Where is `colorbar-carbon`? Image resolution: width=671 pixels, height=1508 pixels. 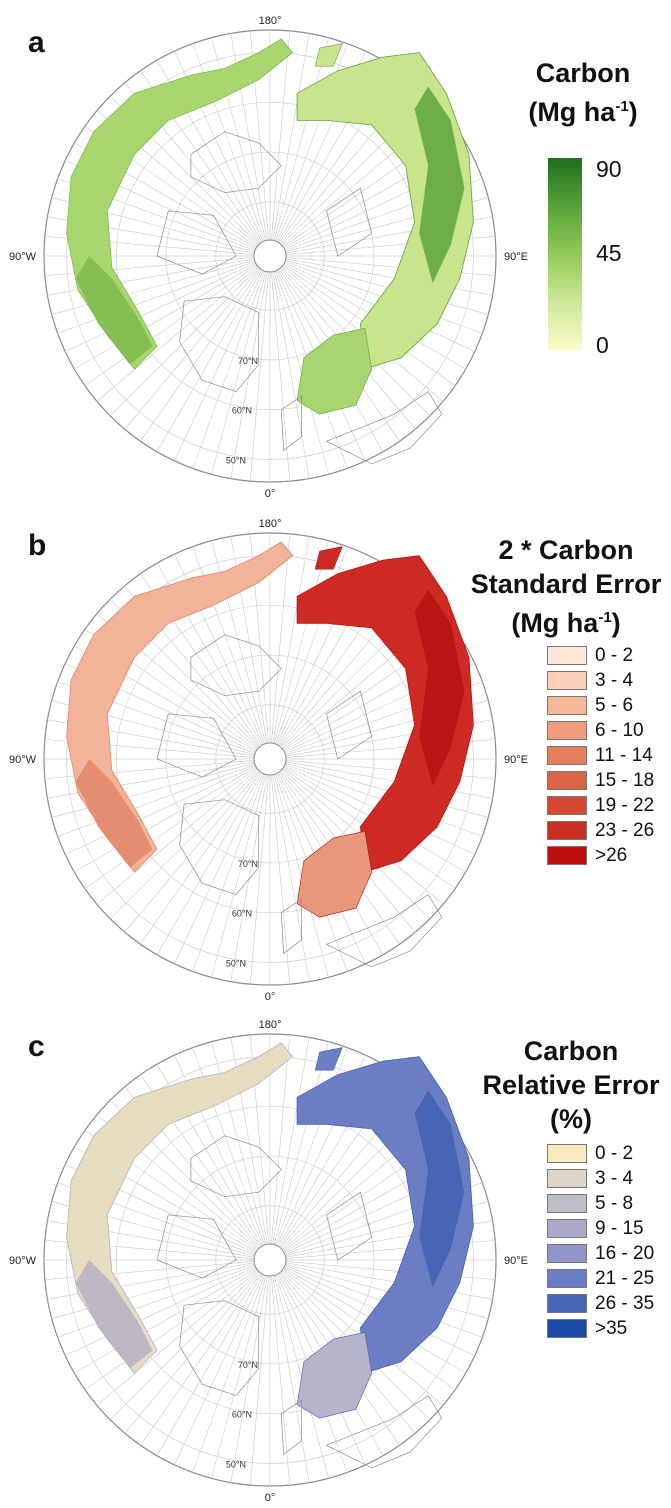 colorbar-carbon is located at coordinates (565, 254).